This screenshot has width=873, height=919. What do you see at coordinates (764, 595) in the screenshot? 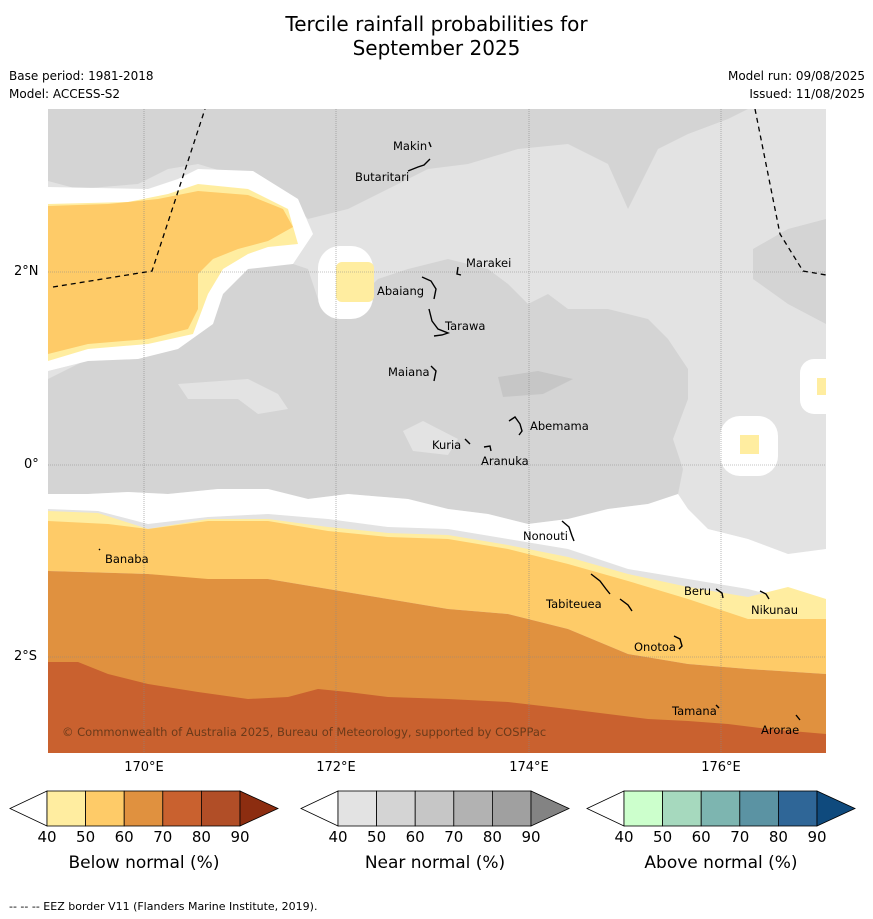
I see `island-nikunau` at bounding box center [764, 595].